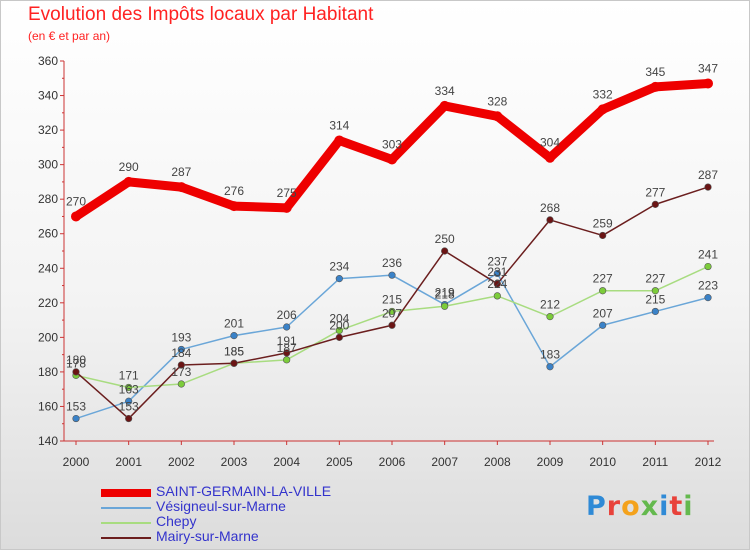 This screenshot has width=750, height=550. What do you see at coordinates (128, 462) in the screenshot?
I see `x-tick-label: 2001` at bounding box center [128, 462].